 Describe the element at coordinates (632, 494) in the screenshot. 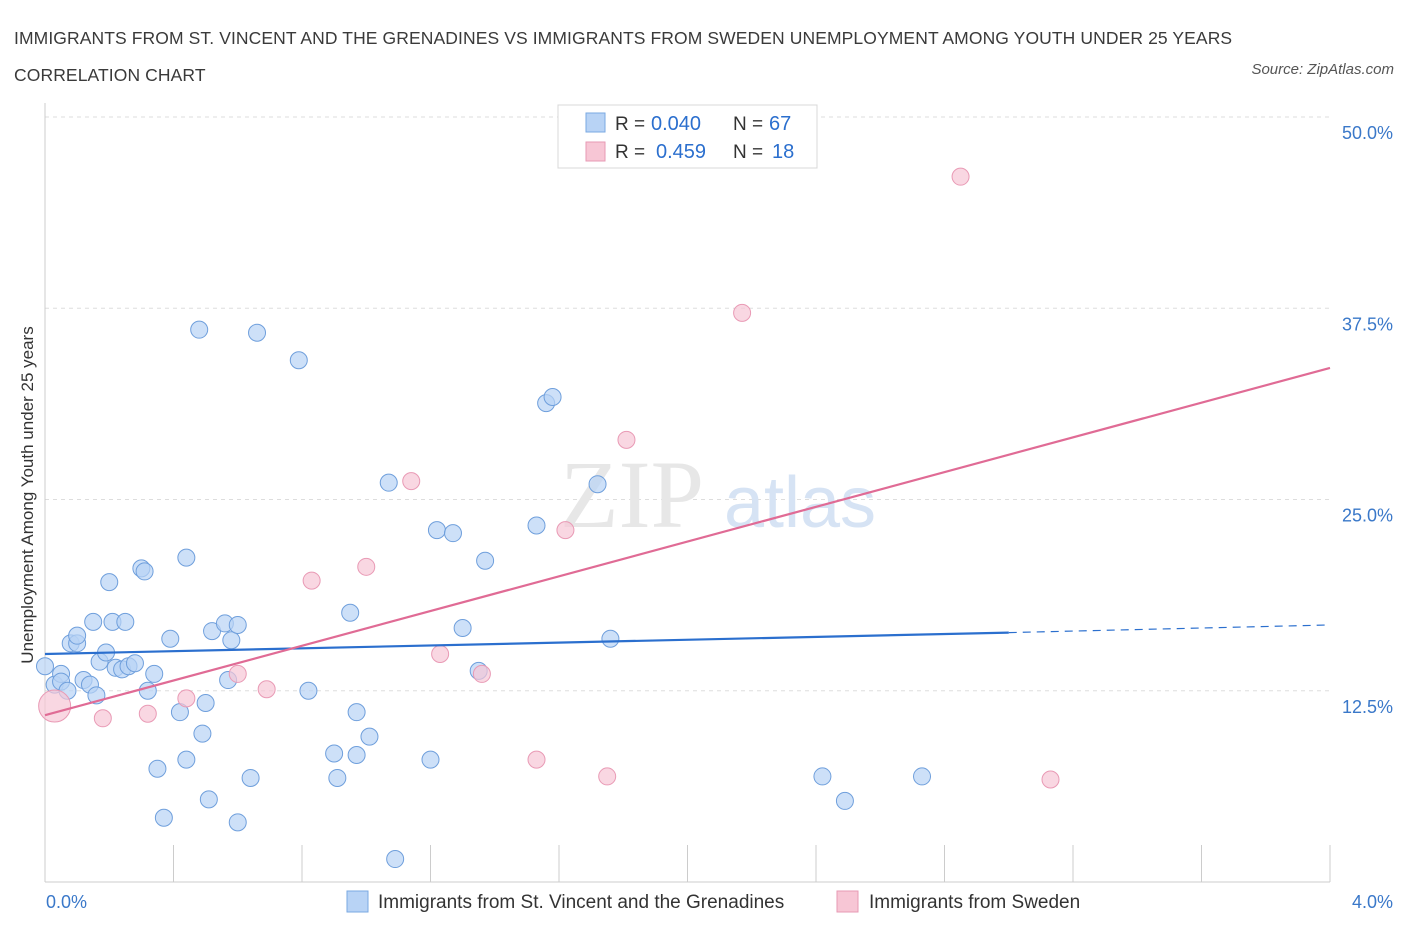

I see `watermark-zip: ZIP` at that location.